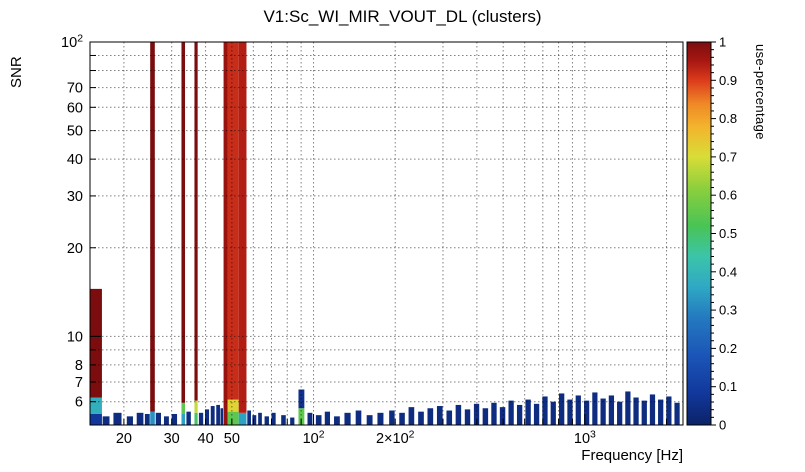  What do you see at coordinates (632, 455) in the screenshot?
I see `x-axis-title: Frequency [Hz]` at bounding box center [632, 455].